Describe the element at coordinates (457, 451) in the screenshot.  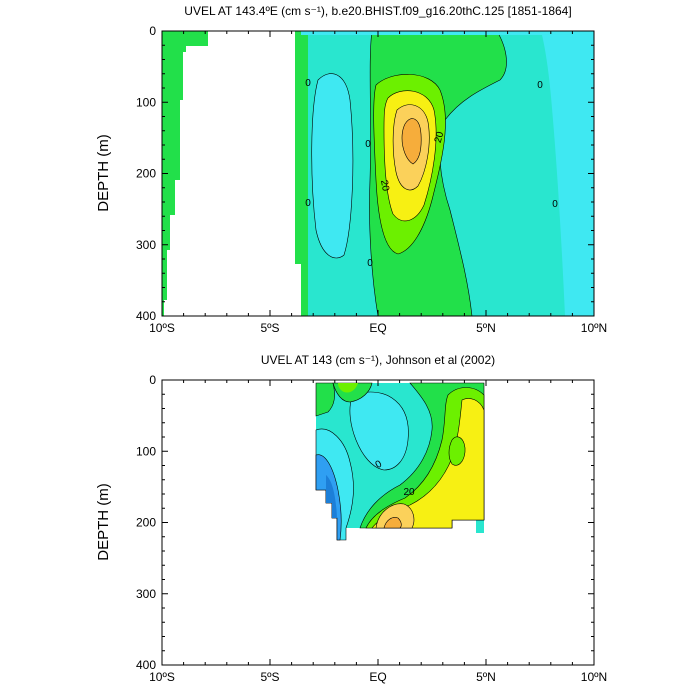
I see `region-lime-inner` at that location.